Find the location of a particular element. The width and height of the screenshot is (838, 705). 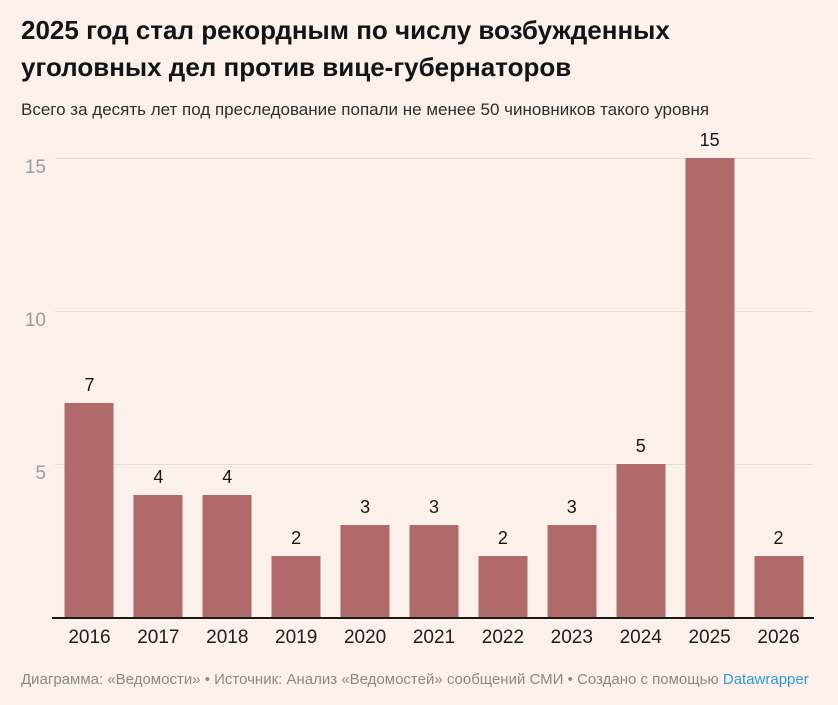

bar-column-2022: 2 is located at coordinates (502, 387).